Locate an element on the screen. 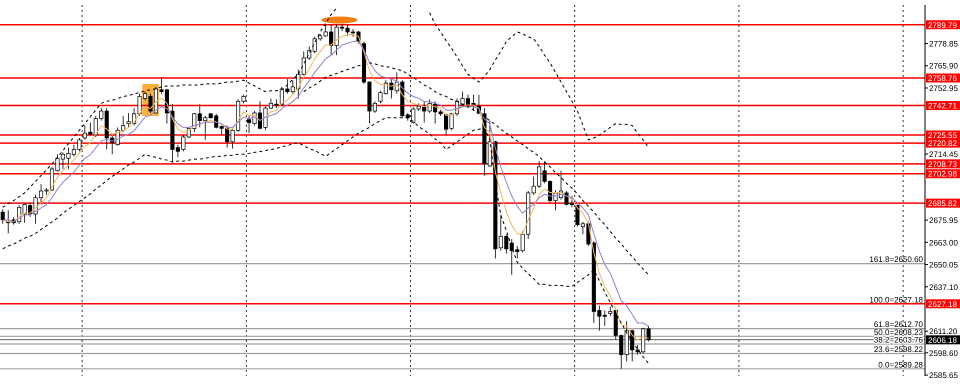 The width and height of the screenshot is (960, 385). ref-line-label: 2702.98 is located at coordinates (943, 174).